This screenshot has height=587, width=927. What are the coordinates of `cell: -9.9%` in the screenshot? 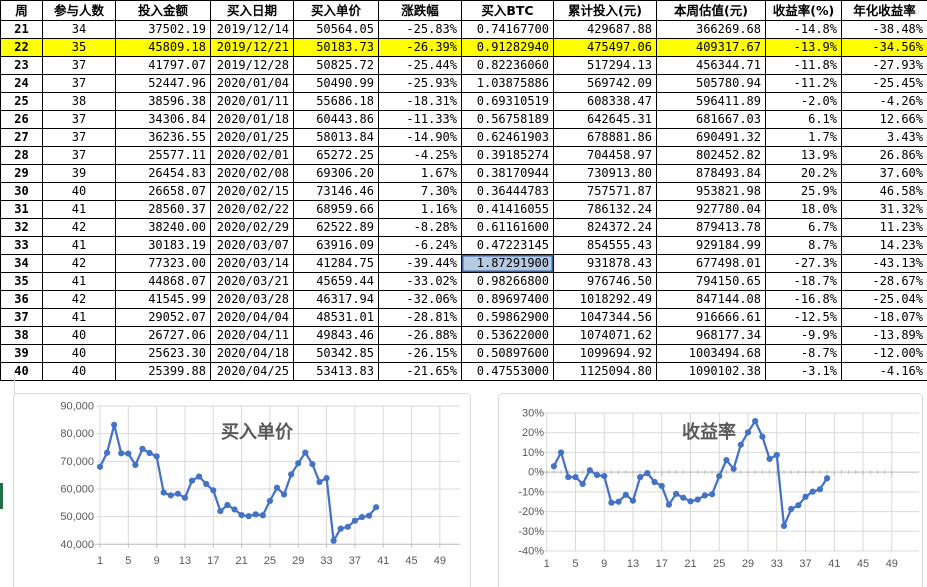 It's located at (803, 335).